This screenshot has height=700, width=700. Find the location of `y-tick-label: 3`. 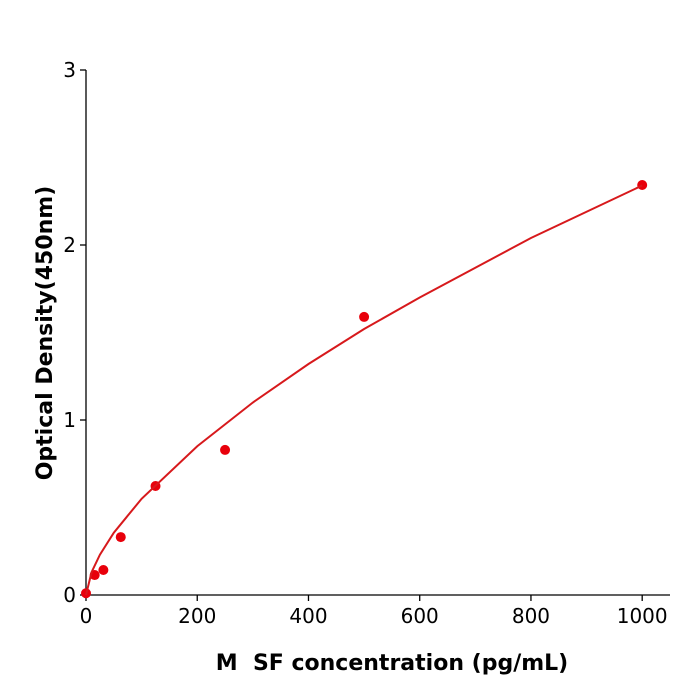

y-tick-label: 3 is located at coordinates (69, 70).